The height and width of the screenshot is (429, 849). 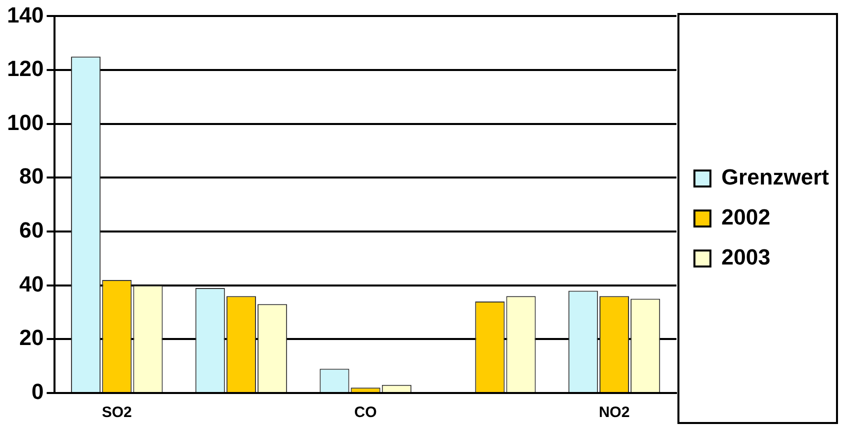 I want to click on legend-label: 2002, so click(x=745, y=217).